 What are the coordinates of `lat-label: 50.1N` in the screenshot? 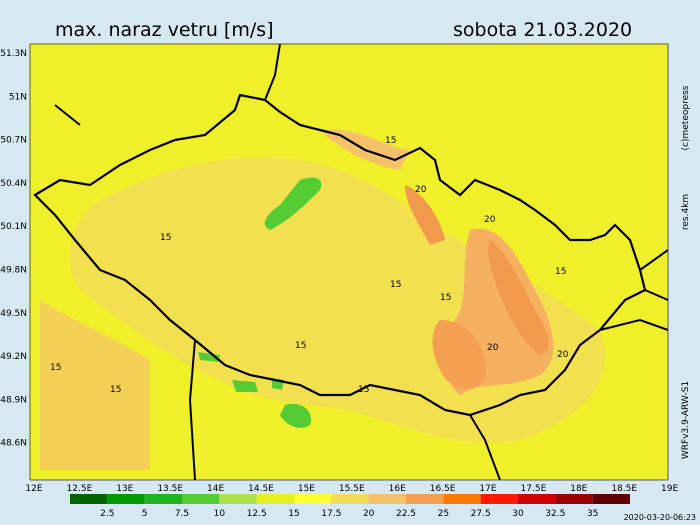 It's located at (13, 227).